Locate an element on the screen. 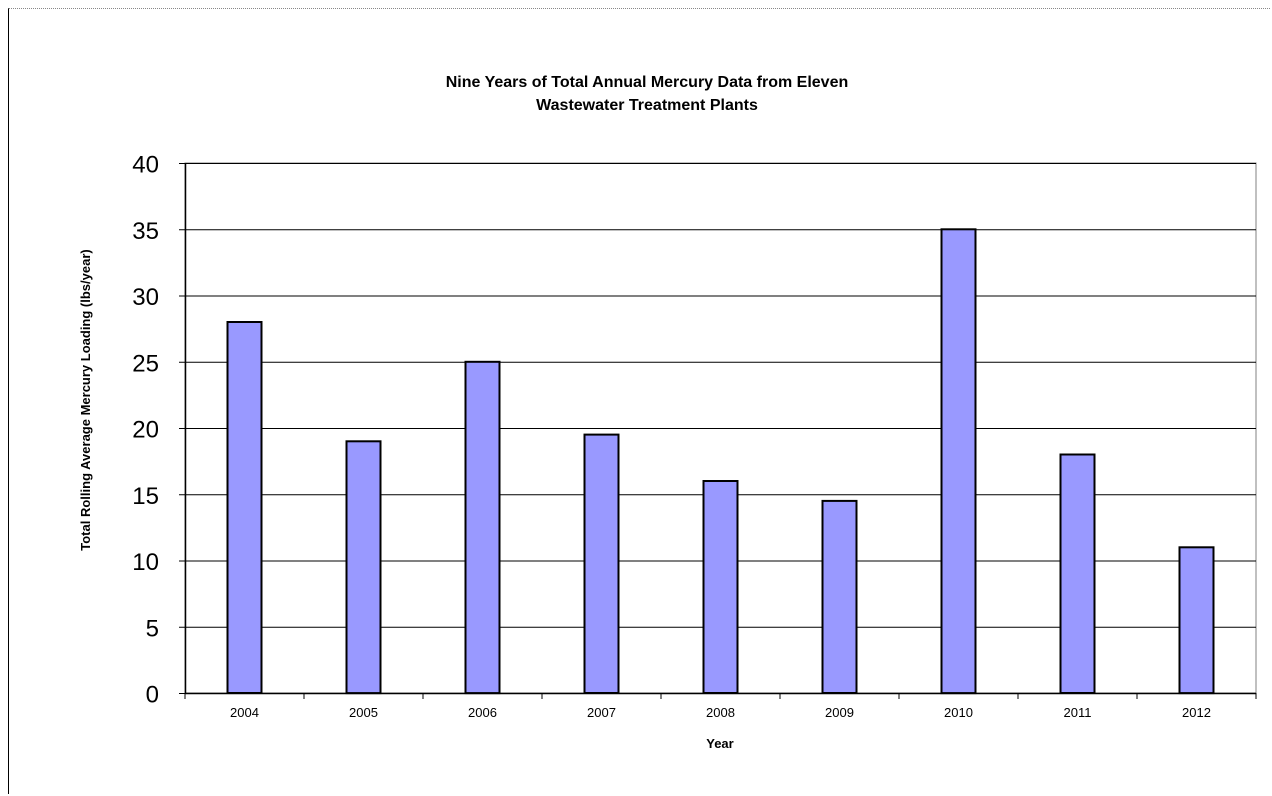 The height and width of the screenshot is (796, 1272). bar-2005 is located at coordinates (363, 567).